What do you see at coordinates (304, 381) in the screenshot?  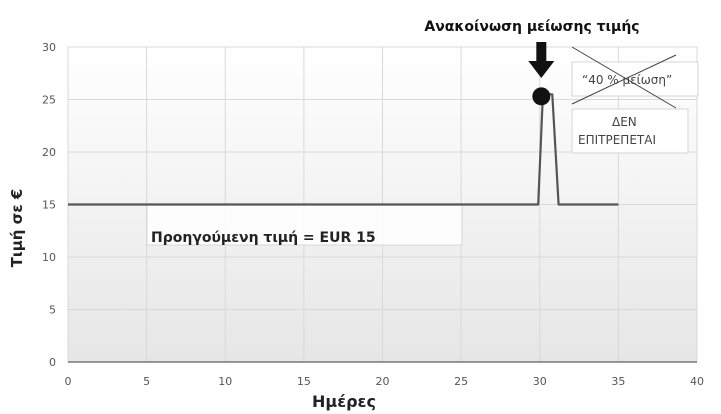 I see `x-tick-label: 15` at bounding box center [304, 381].